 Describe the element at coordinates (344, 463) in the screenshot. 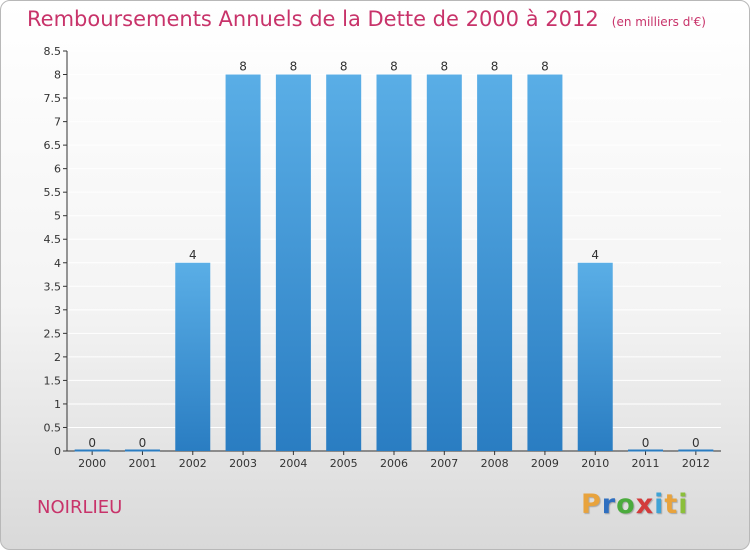

I see `x-tick-label: 2005` at that location.